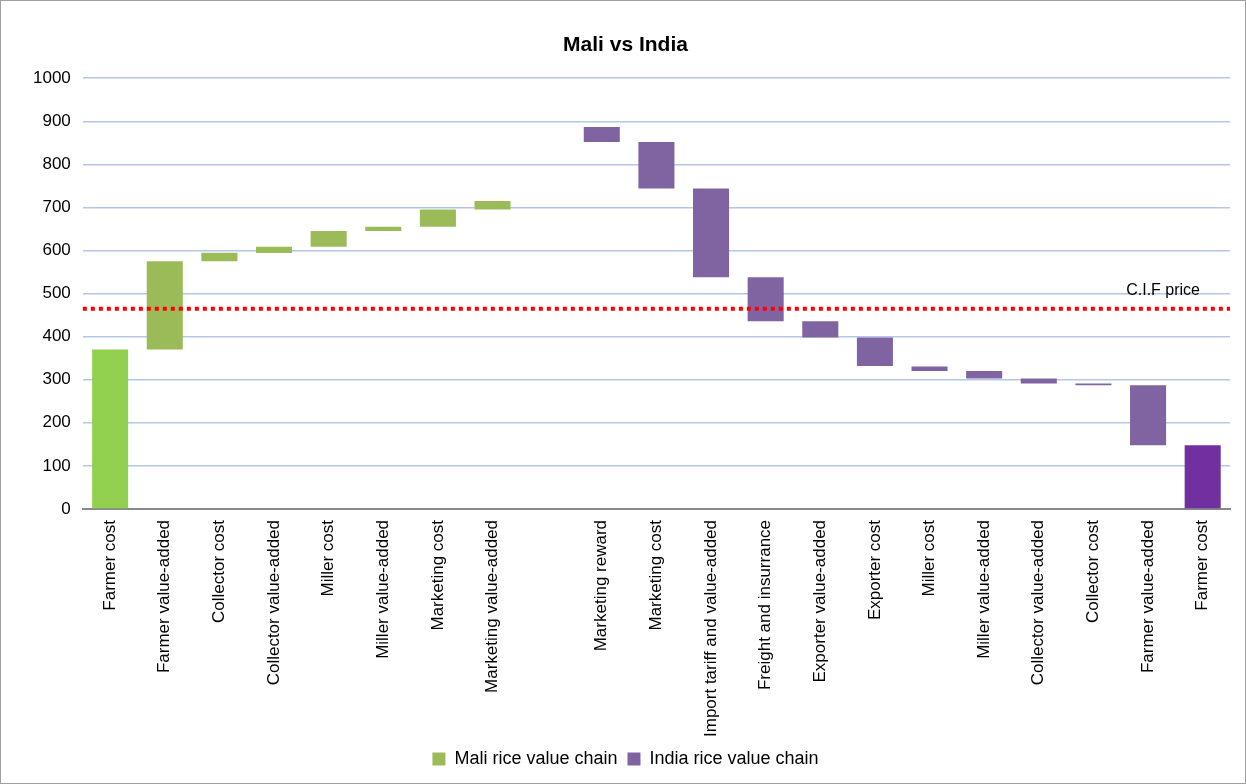  Describe the element at coordinates (601, 585) in the screenshot. I see `x-tick-label: Marketing reward` at that location.